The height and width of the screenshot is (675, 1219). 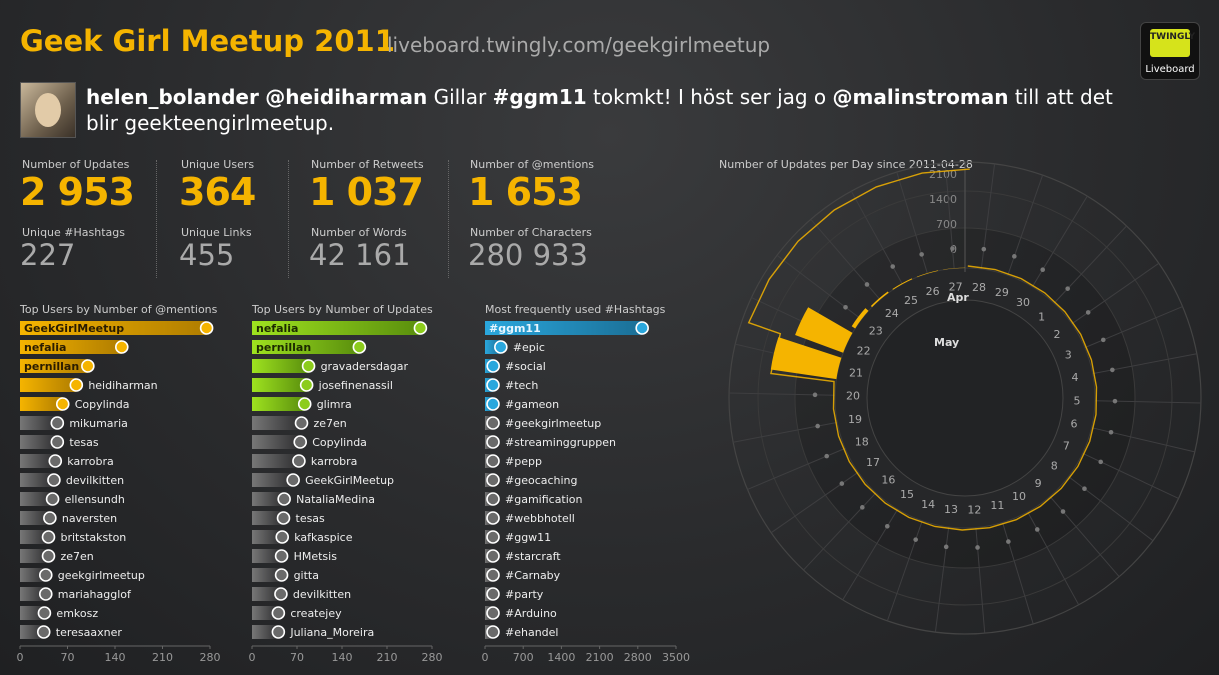 What do you see at coordinates (94, 537) in the screenshot?
I see `bar-label: britstakston` at bounding box center [94, 537].